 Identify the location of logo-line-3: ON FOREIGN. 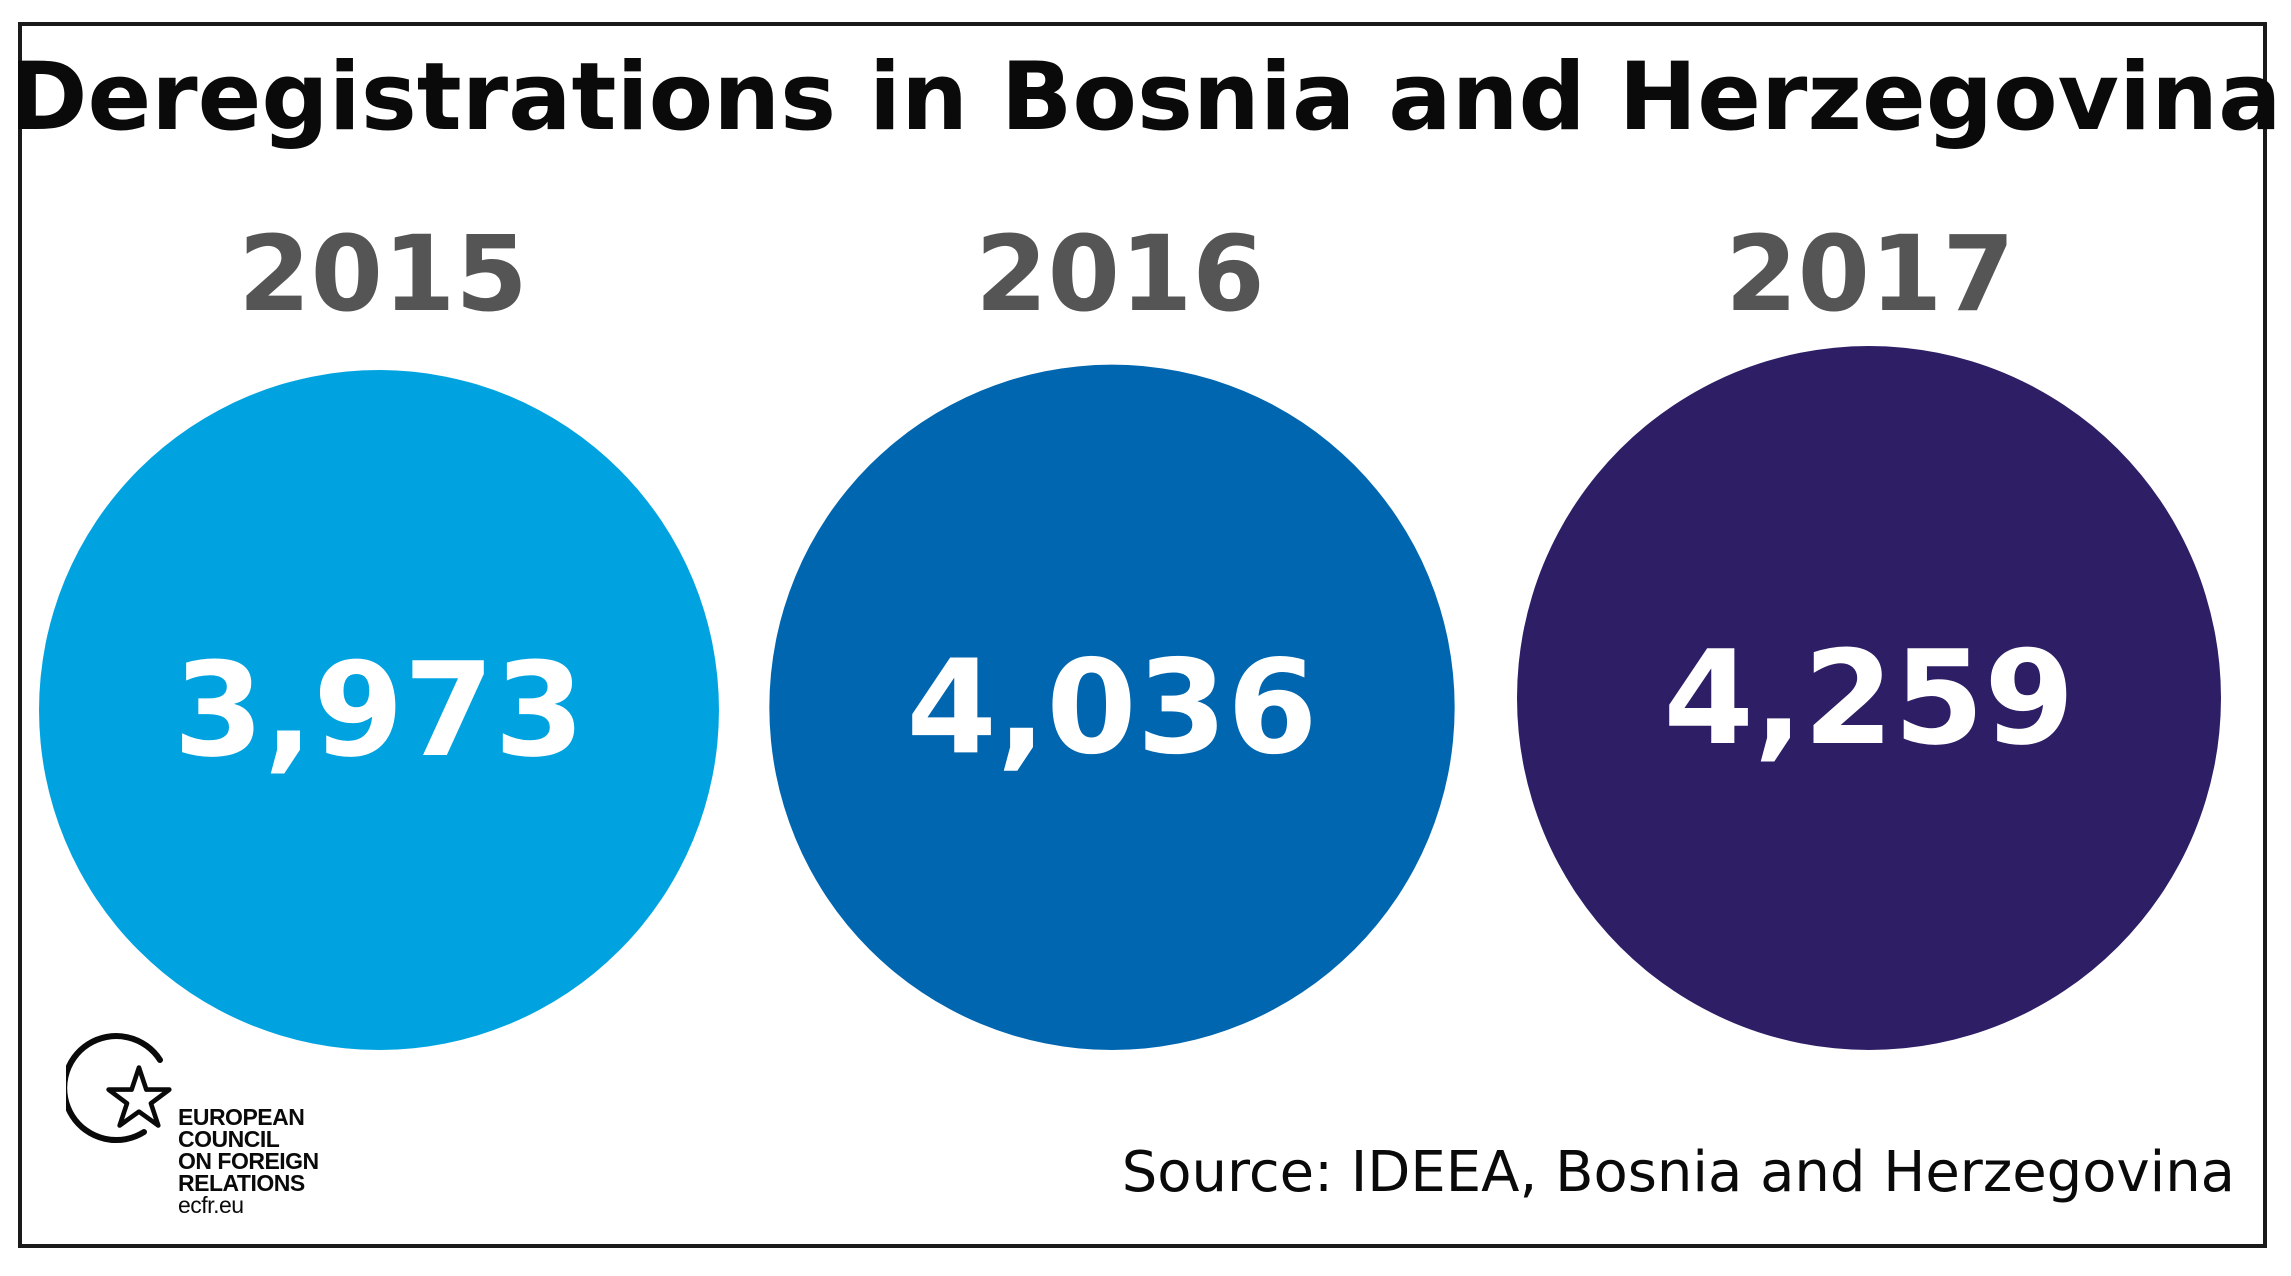
(248, 1161).